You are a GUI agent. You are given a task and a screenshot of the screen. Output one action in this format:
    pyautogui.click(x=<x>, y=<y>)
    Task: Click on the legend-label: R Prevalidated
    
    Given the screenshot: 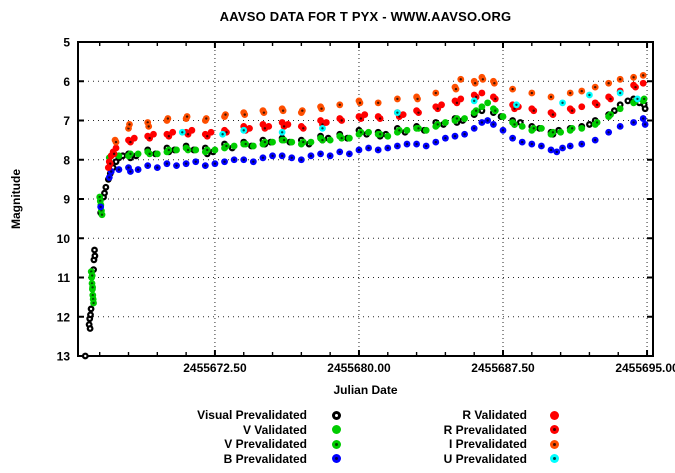 What is the action you would take?
    pyautogui.click(x=485, y=429)
    